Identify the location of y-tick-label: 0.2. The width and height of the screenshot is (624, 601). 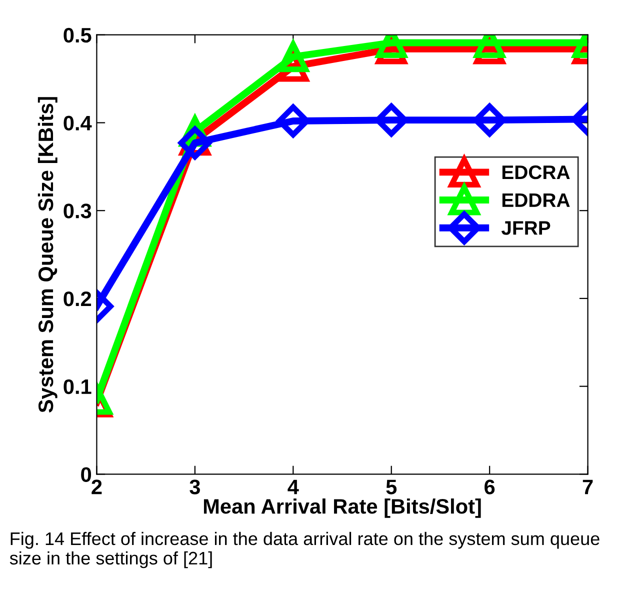
(78, 298).